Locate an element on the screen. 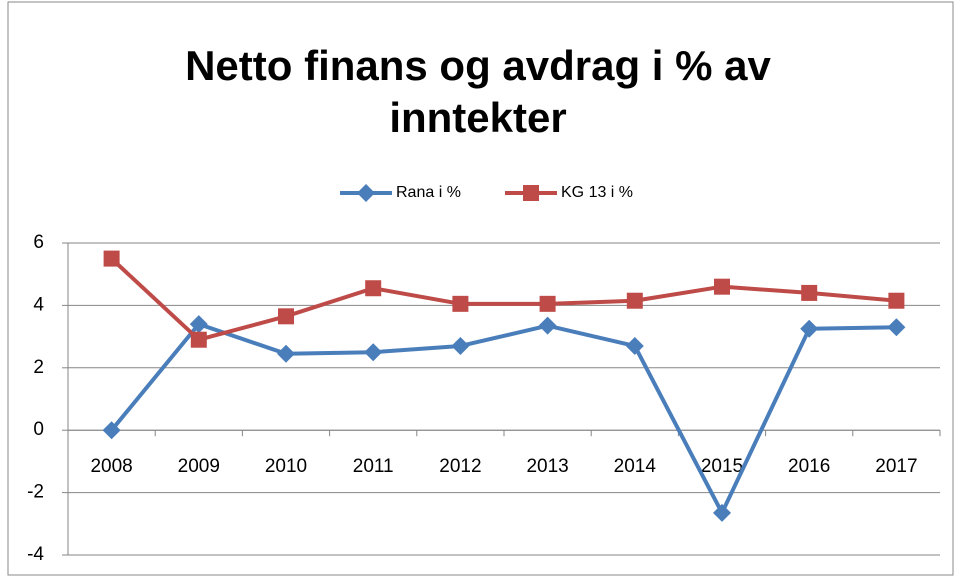 Image resolution: width=957 pixels, height=579 pixels. series-line is located at coordinates (503, 299).